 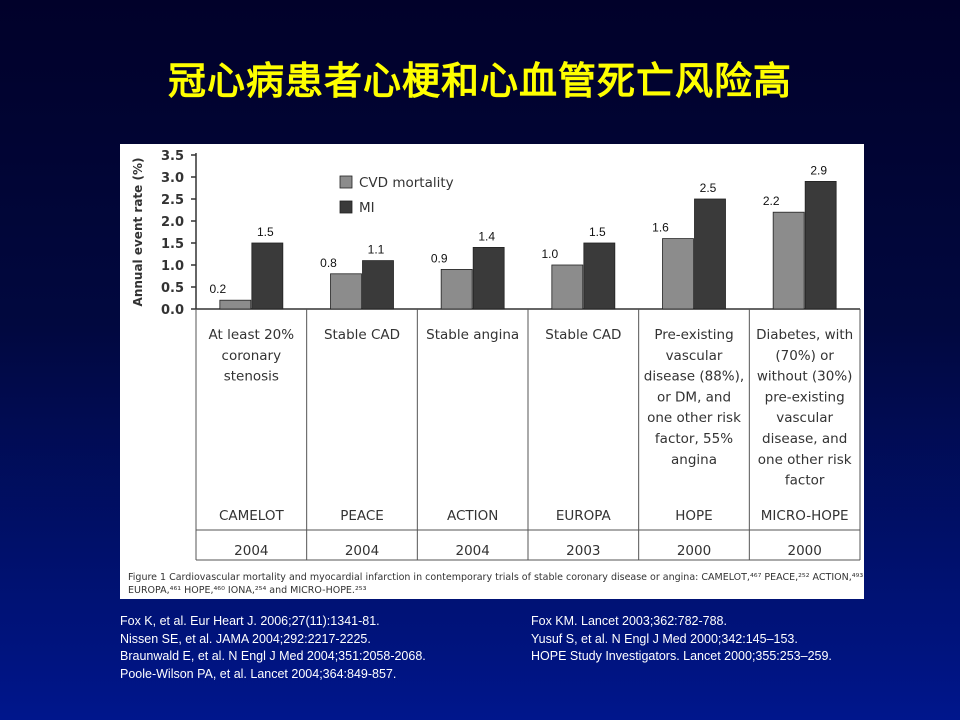 What do you see at coordinates (583, 551) in the screenshot?
I see `trial-year: 2003` at bounding box center [583, 551].